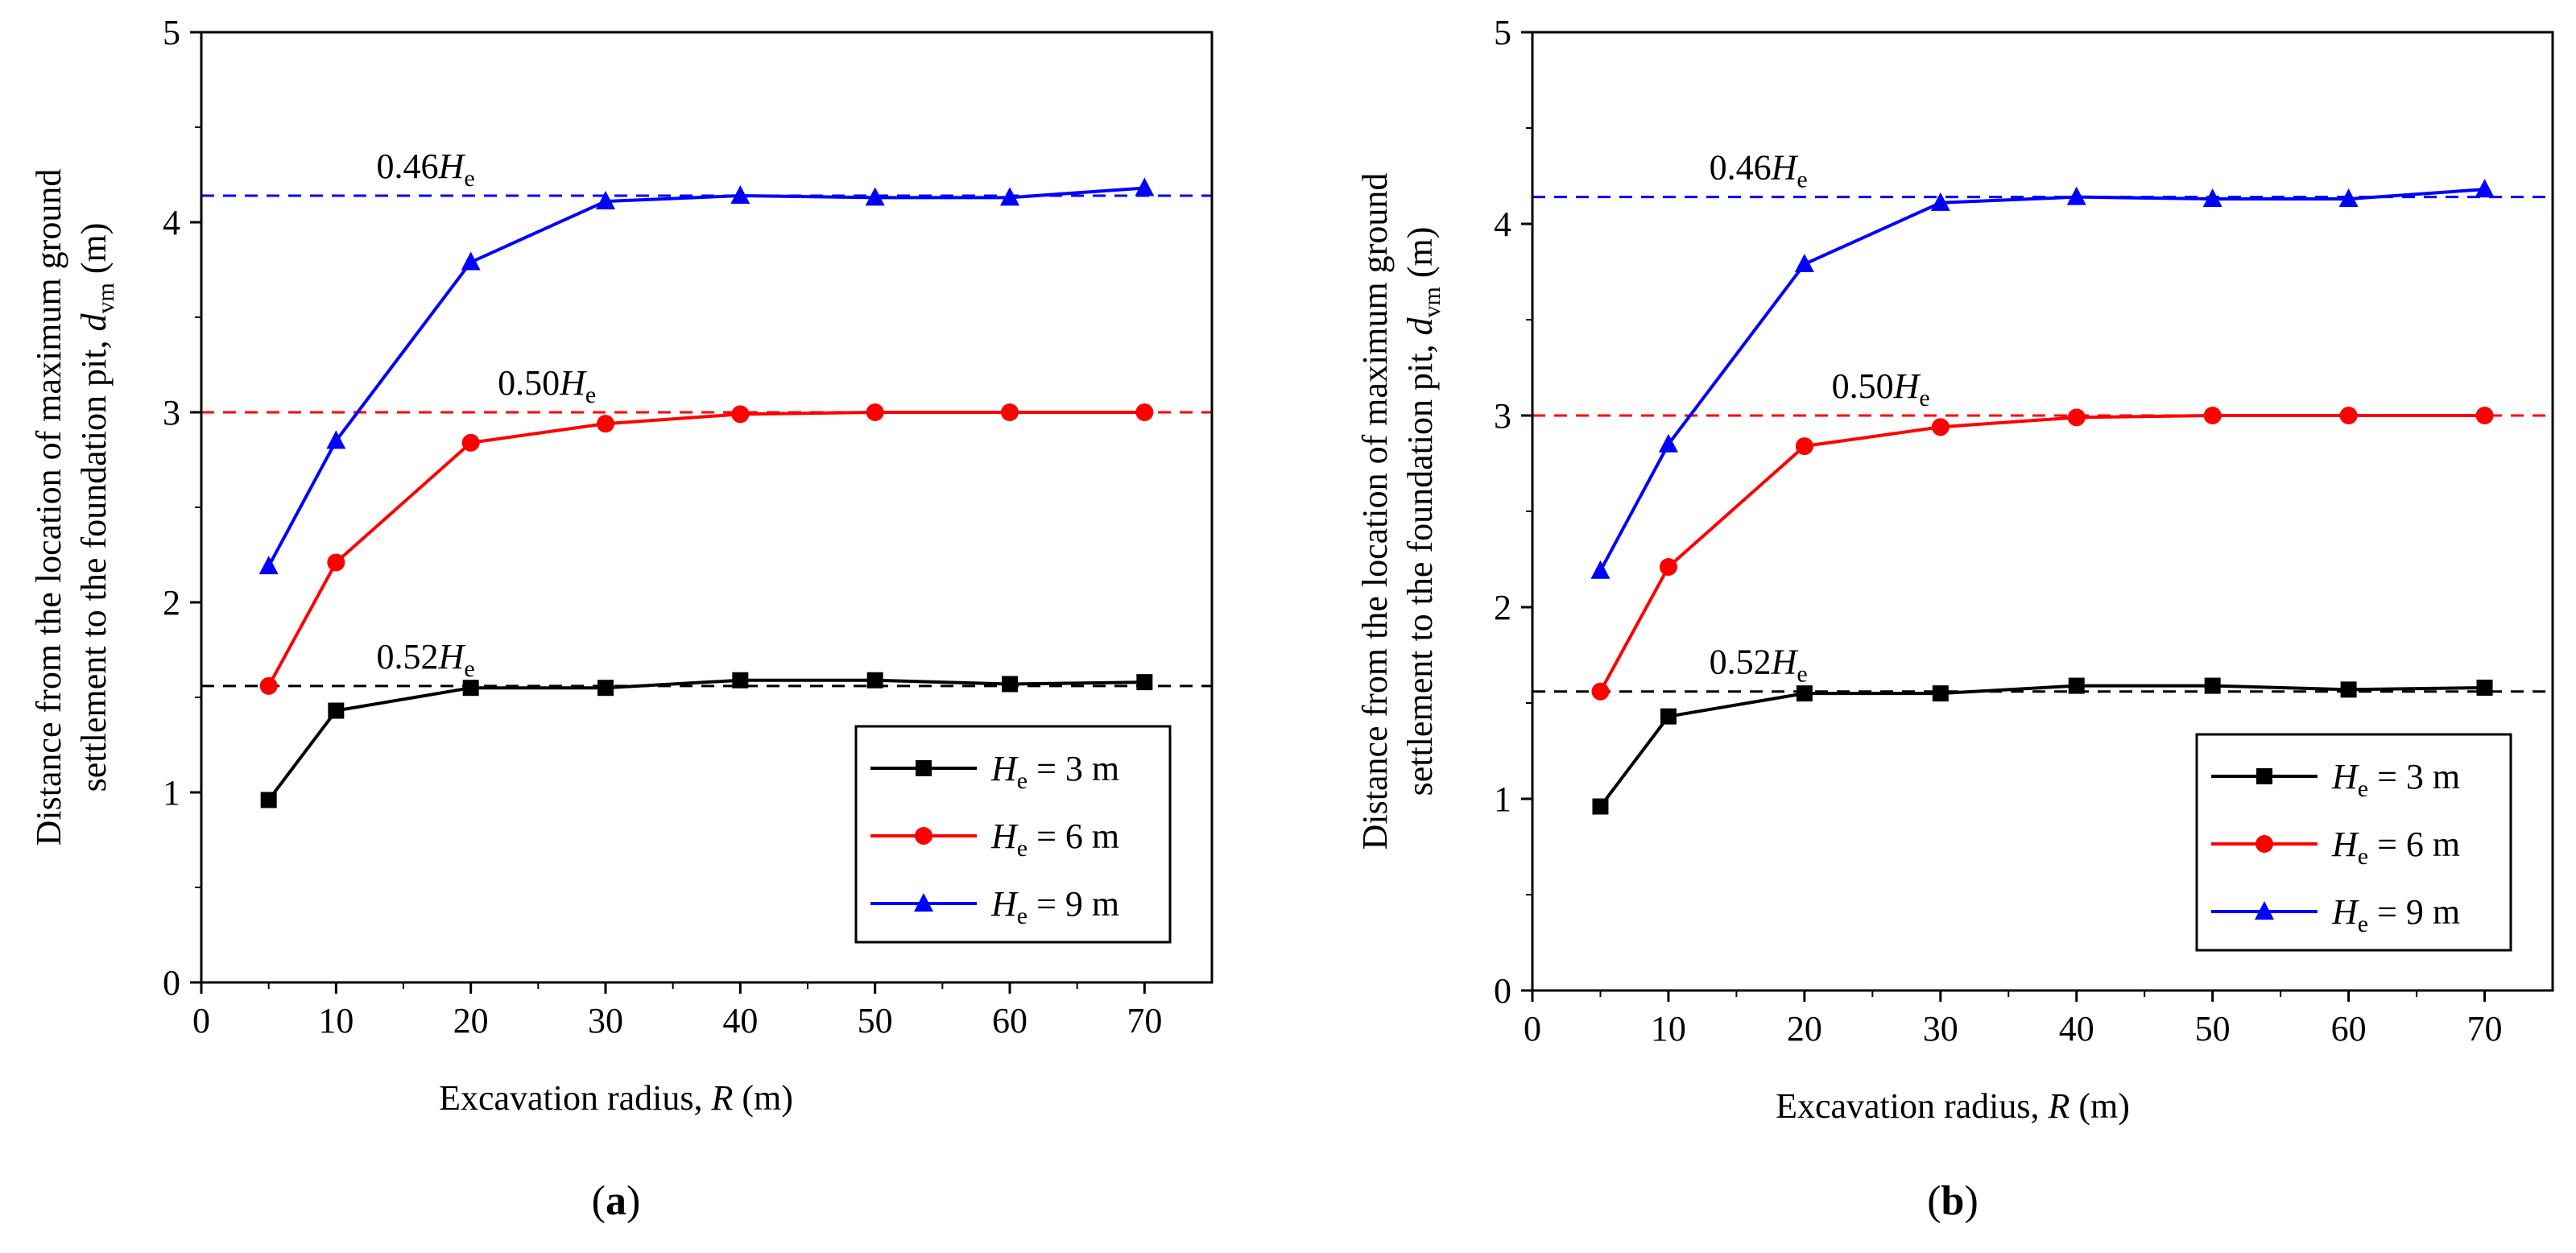  Describe the element at coordinates (1953, 1201) in the screenshot. I see `panel-label-b: (b)` at that location.